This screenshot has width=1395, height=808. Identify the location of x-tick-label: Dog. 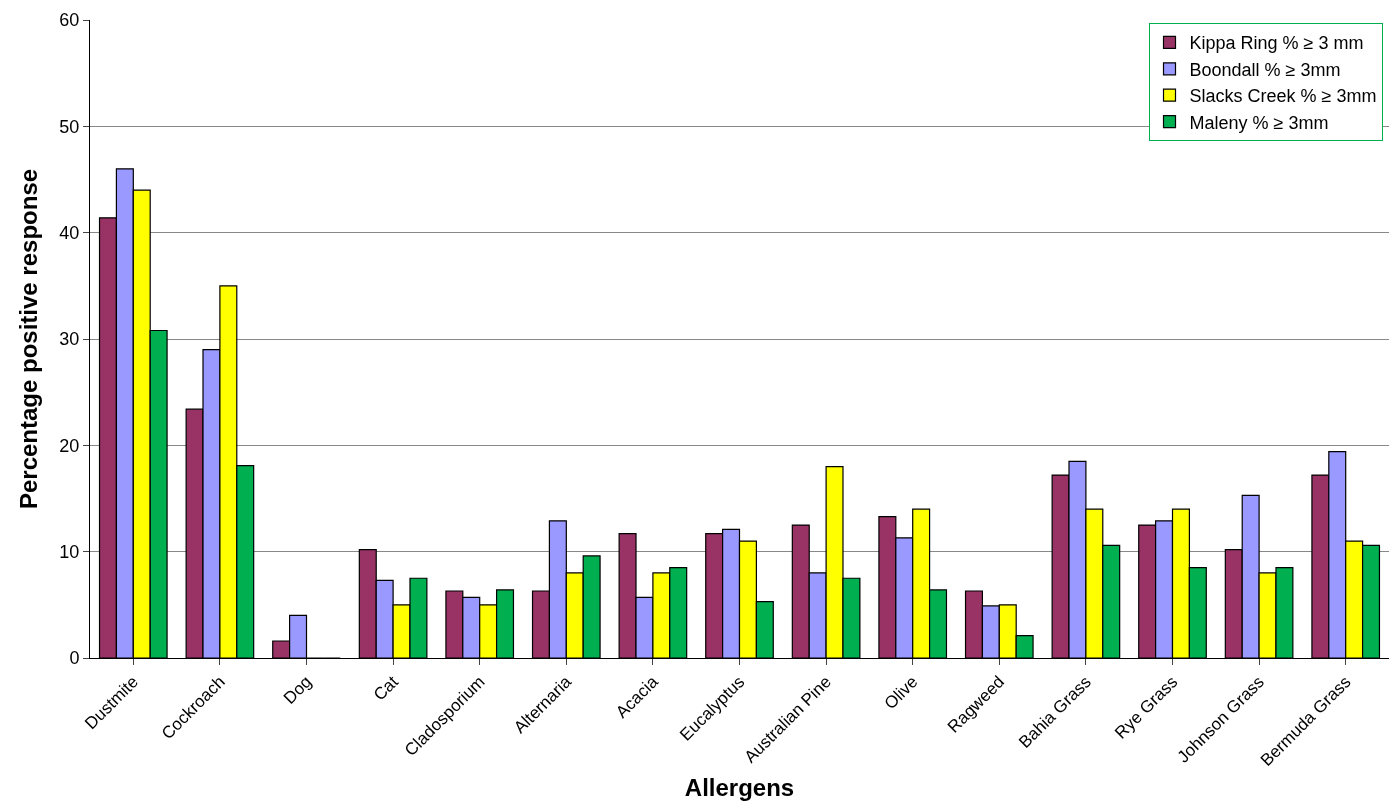
(297, 690).